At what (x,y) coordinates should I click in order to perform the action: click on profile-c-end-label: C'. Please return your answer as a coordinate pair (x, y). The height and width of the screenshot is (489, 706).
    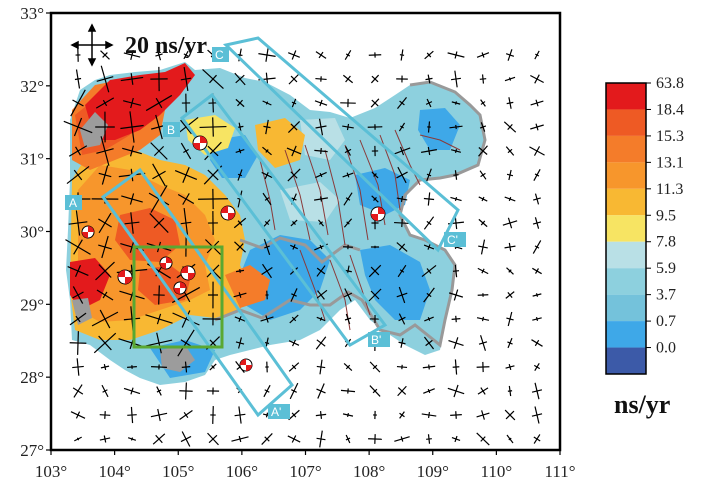
    Looking at the image, I should click on (452, 240).